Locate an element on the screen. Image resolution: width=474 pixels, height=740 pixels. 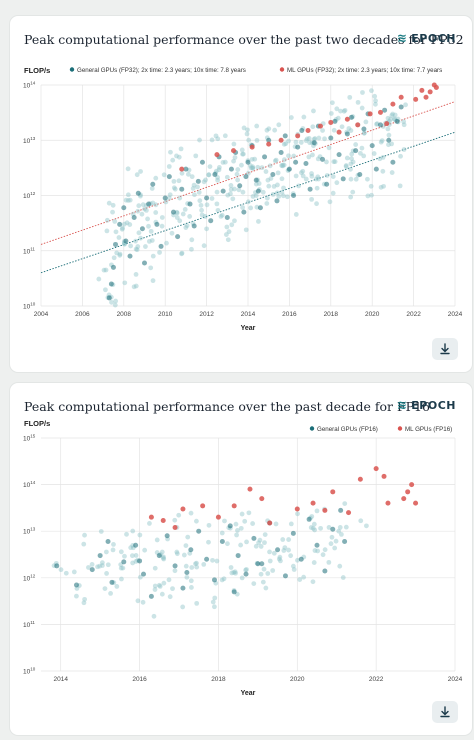
y-axis-label: FLOP/s is located at coordinates (37, 423).